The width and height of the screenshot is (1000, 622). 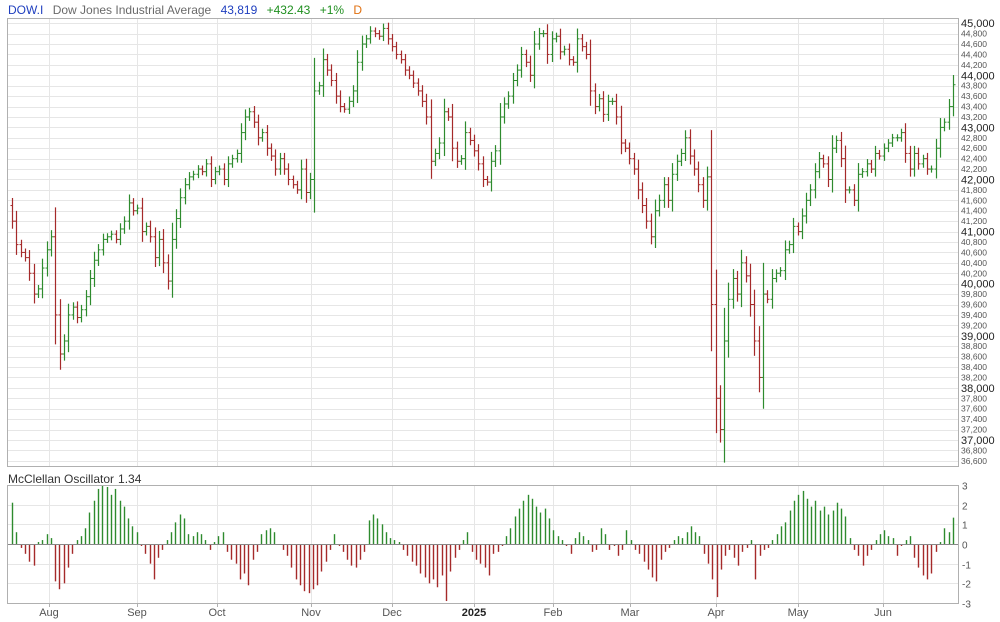 I want to click on index-name: Dow Jones Industrial Average, so click(x=132, y=10).